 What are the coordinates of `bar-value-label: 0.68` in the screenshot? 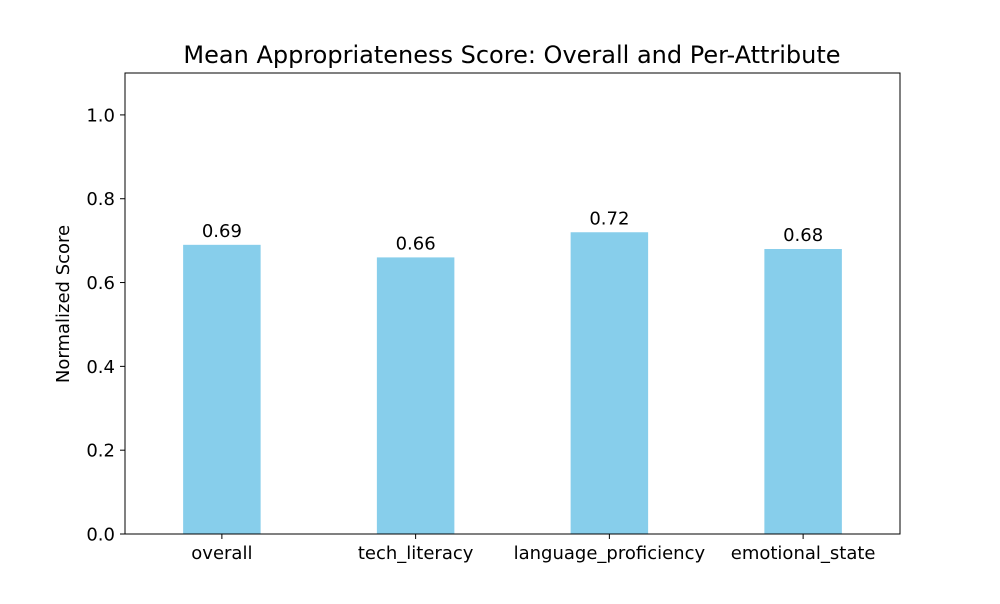 It's located at (803, 235).